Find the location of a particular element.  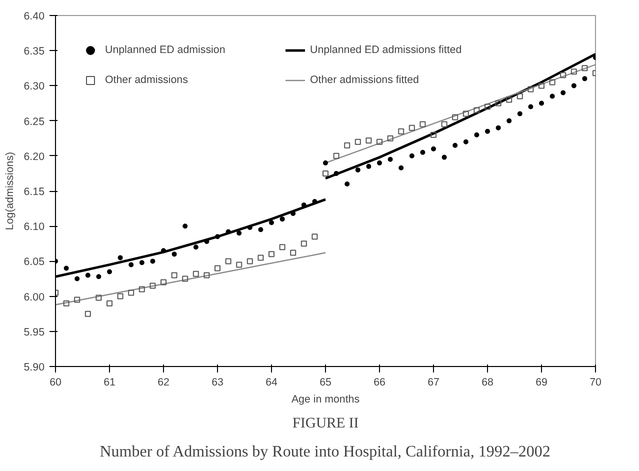

x-tick-label: 68 is located at coordinates (488, 382).